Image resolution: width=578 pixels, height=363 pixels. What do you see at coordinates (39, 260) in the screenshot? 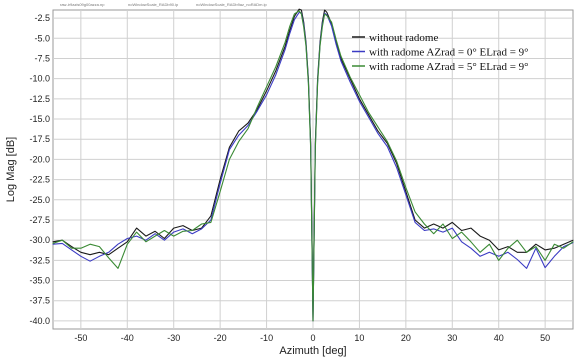
I see `y-tick-label: -32.5` at bounding box center [39, 260].